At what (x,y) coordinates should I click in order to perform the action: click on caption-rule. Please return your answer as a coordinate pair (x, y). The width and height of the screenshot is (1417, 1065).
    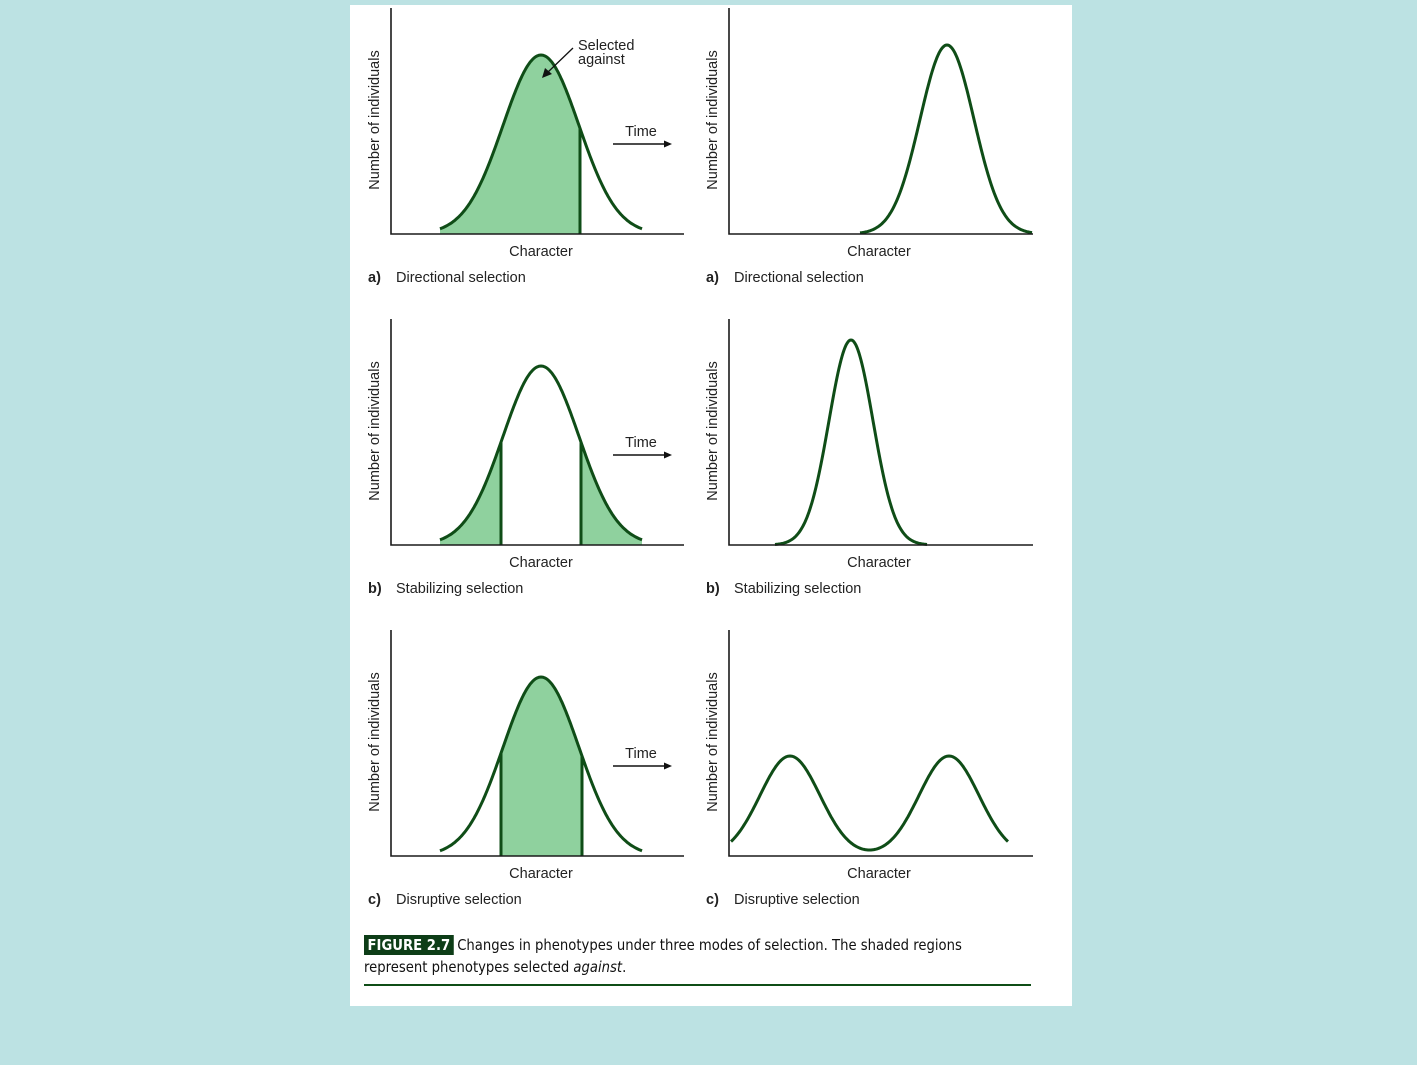
    Looking at the image, I should click on (697, 985).